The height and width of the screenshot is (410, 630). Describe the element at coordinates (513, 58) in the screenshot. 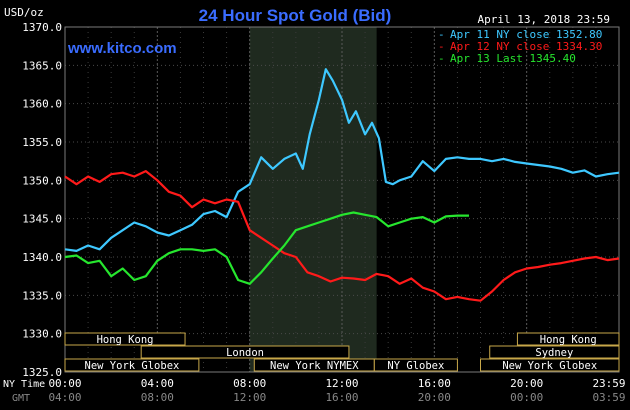

I see `legend-entry-apr13: Apr 13 Last 1345.40` at that location.